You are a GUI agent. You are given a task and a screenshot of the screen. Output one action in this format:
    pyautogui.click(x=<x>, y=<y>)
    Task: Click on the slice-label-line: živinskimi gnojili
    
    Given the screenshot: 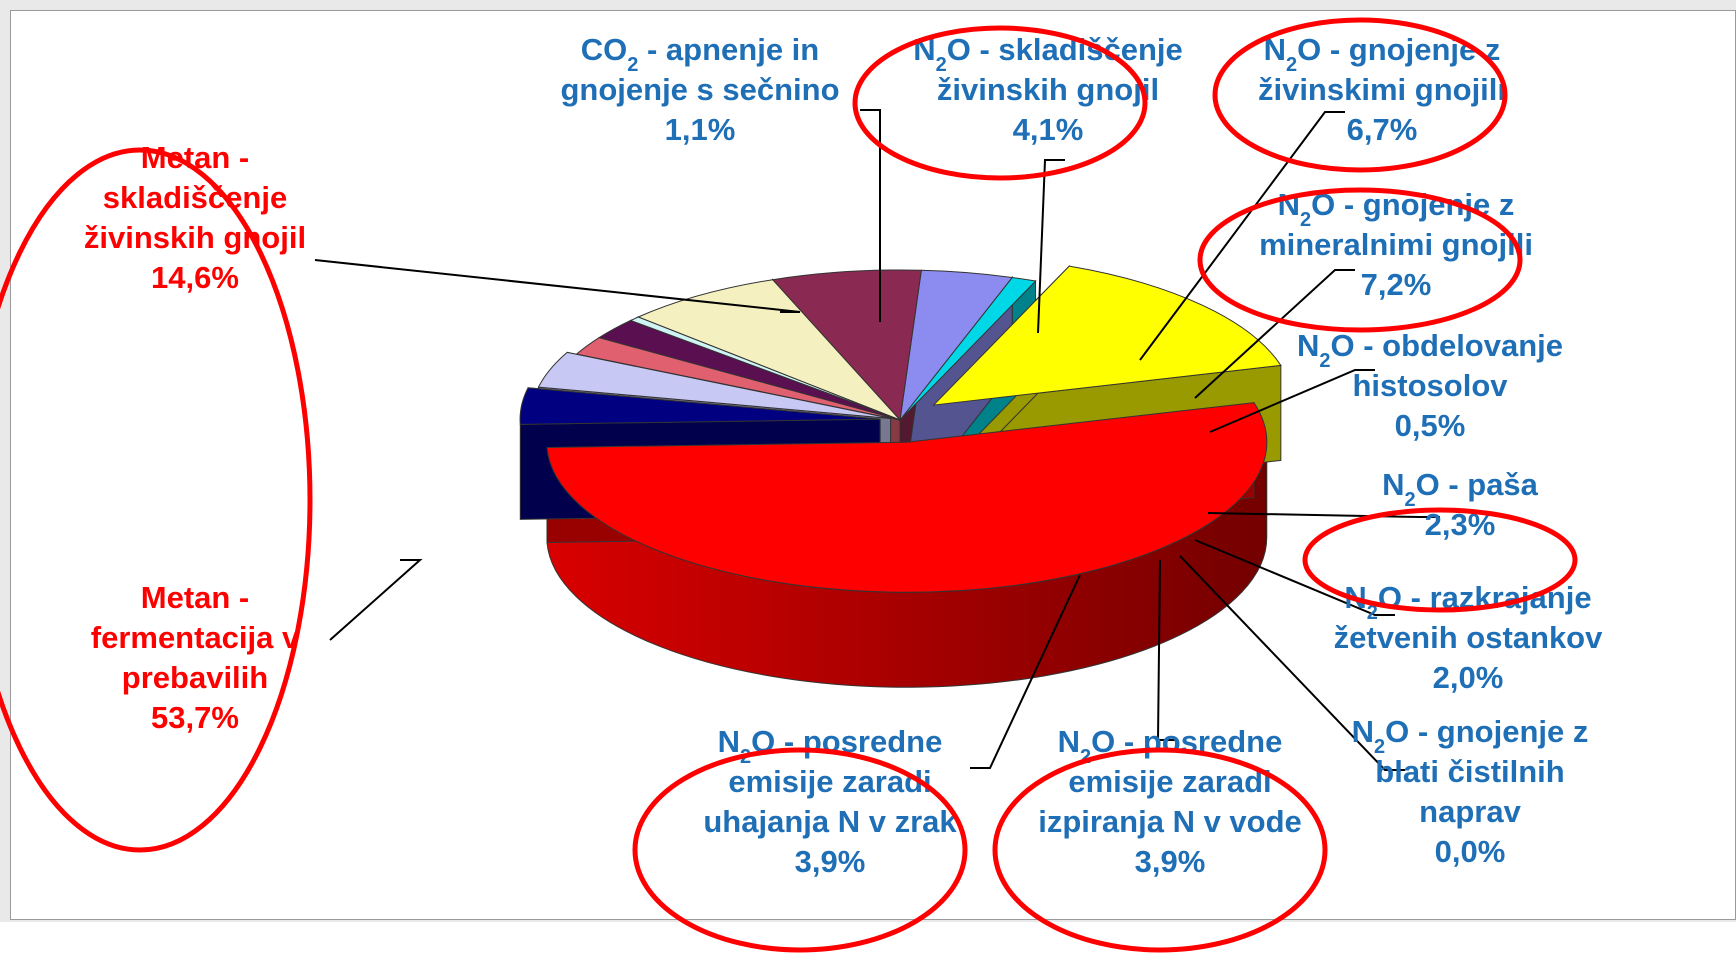 What is the action you would take?
    pyautogui.click(x=1382, y=89)
    